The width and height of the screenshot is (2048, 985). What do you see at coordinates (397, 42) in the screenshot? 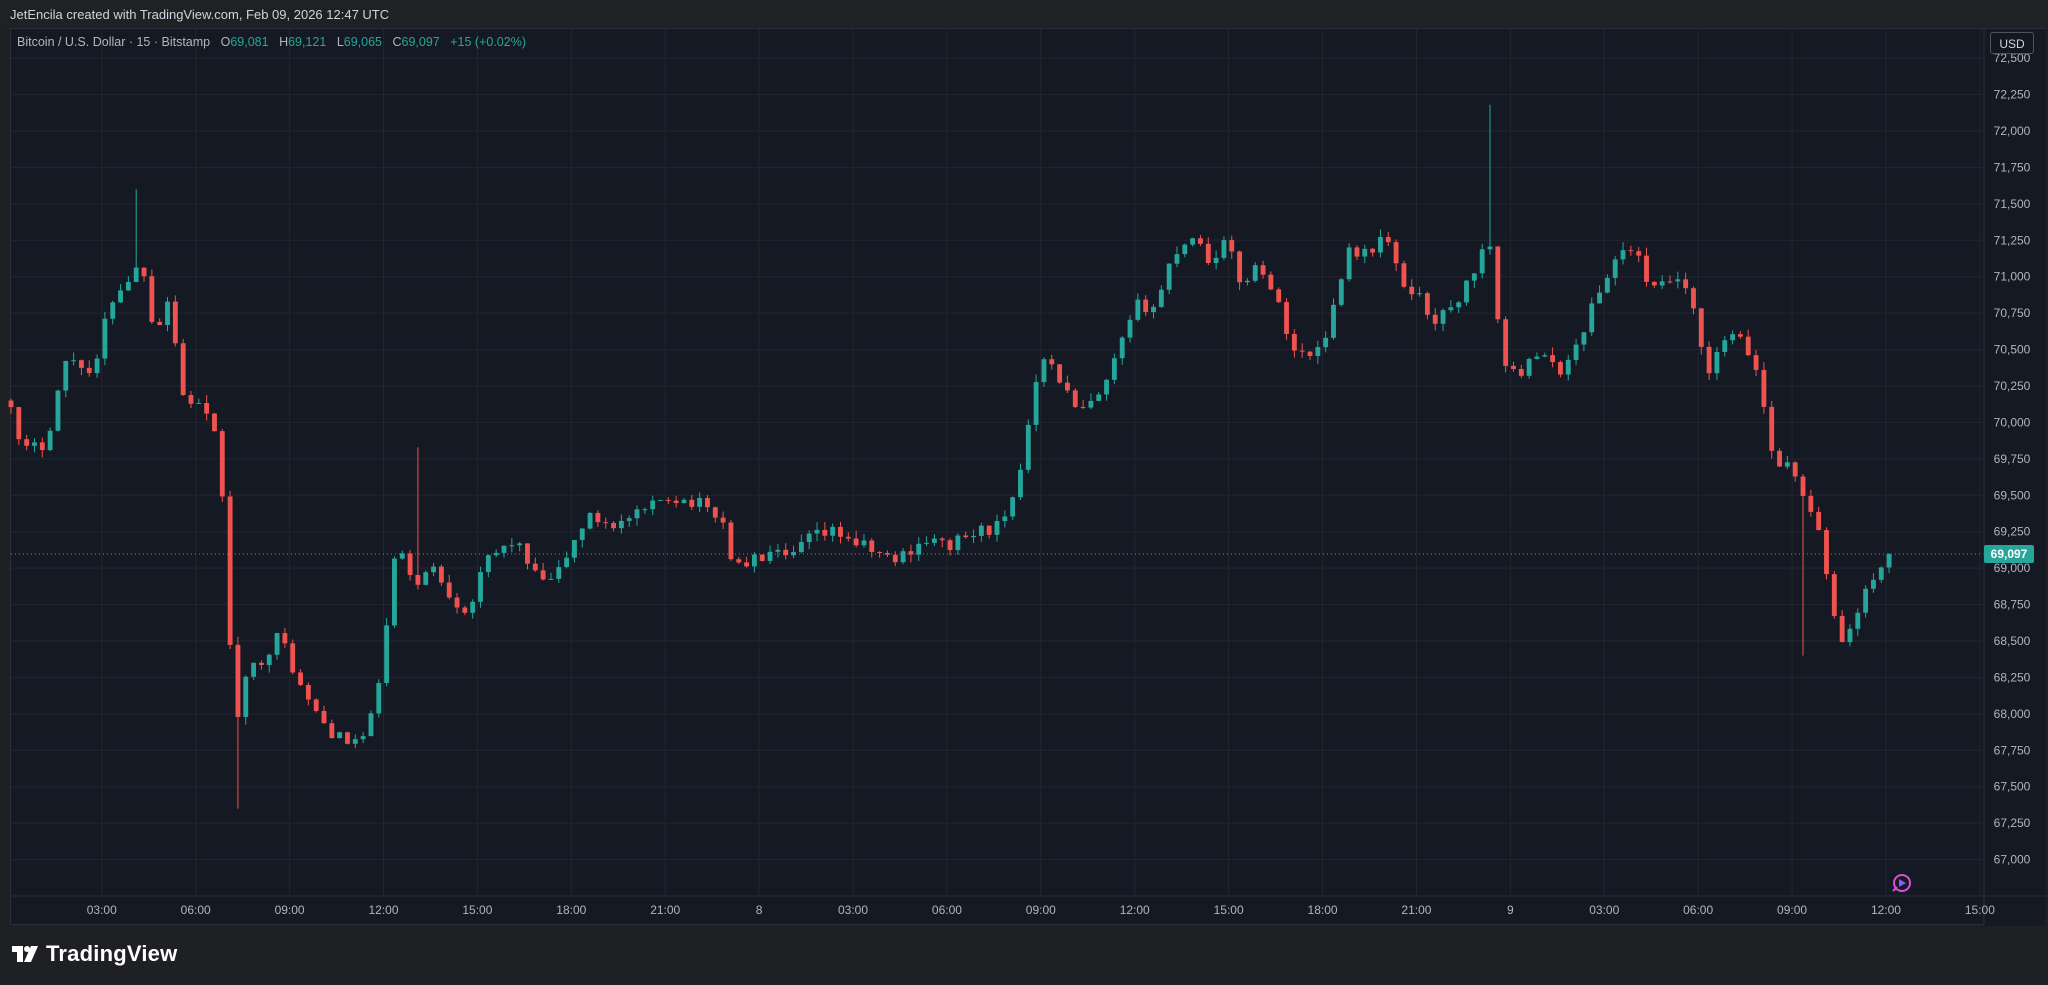
I see `close-label: C` at bounding box center [397, 42].